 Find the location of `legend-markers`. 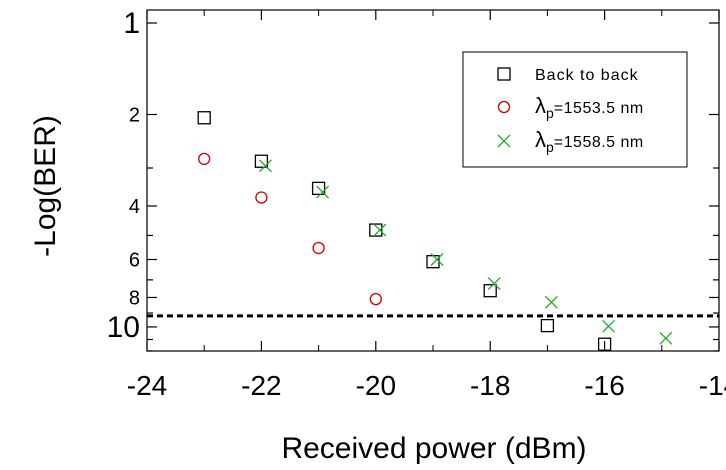

legend-markers is located at coordinates (504, 107).